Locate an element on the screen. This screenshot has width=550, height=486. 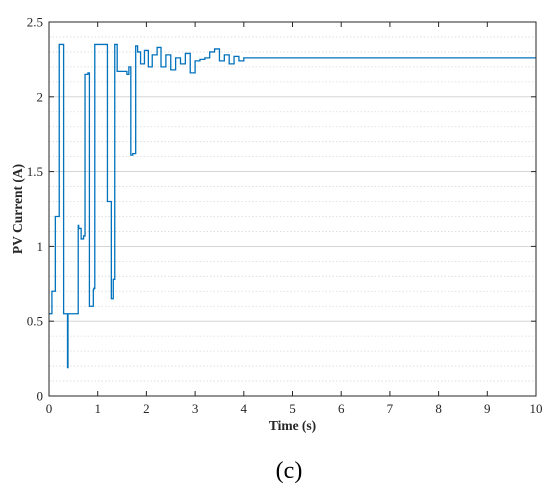
y-tick-label: 0 is located at coordinates (40, 396).